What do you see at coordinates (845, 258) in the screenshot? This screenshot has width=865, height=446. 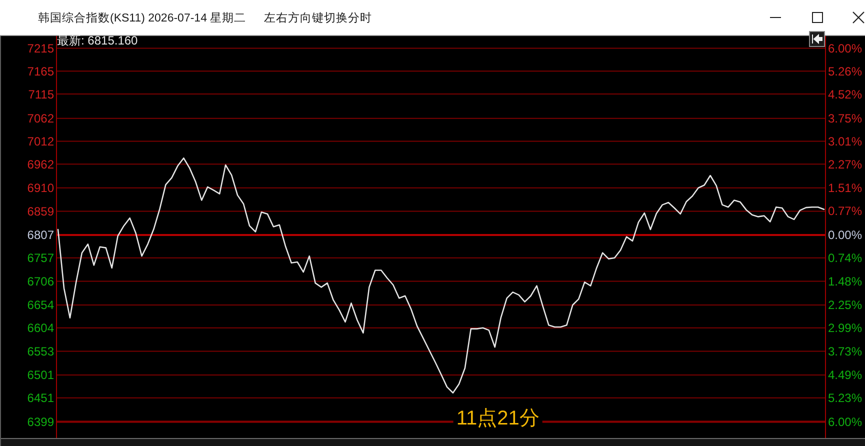 I see `y2-tick-label: 0.74%` at bounding box center [845, 258].